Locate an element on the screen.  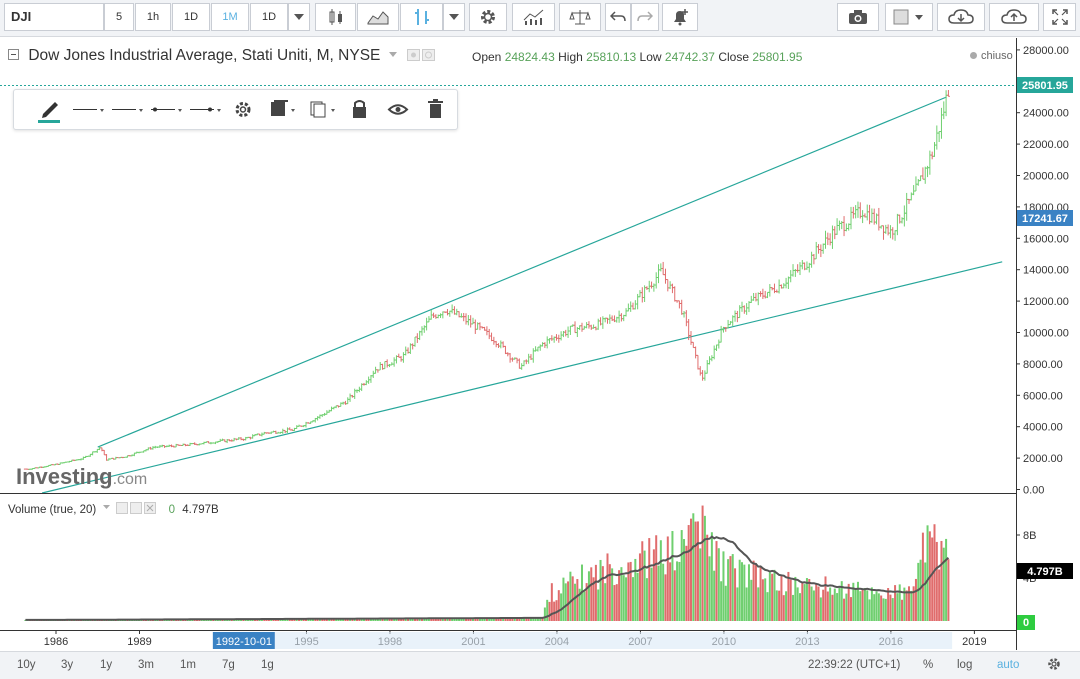
visibility-layer-dropdown is located at coordinates (283, 109).